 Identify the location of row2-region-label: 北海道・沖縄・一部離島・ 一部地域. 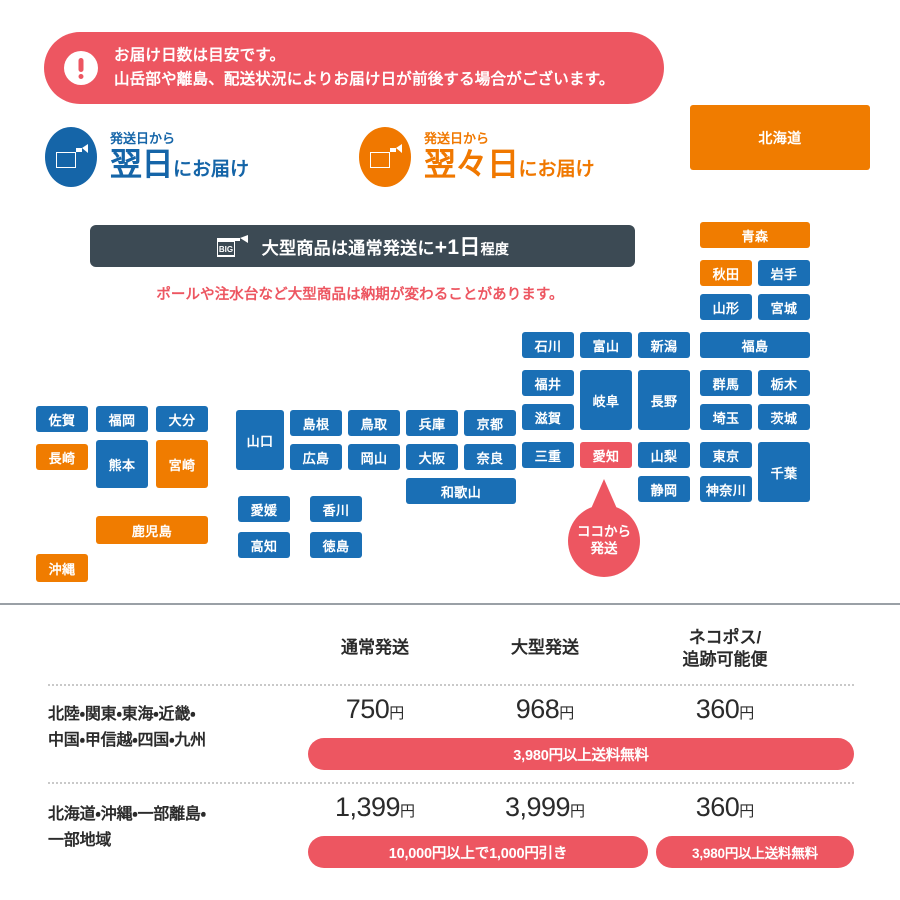
(168, 827).